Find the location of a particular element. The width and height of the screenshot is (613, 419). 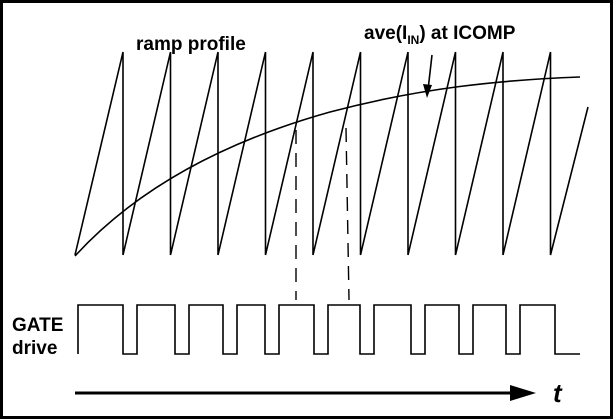

gate-label-line2: drive is located at coordinates (34, 348).